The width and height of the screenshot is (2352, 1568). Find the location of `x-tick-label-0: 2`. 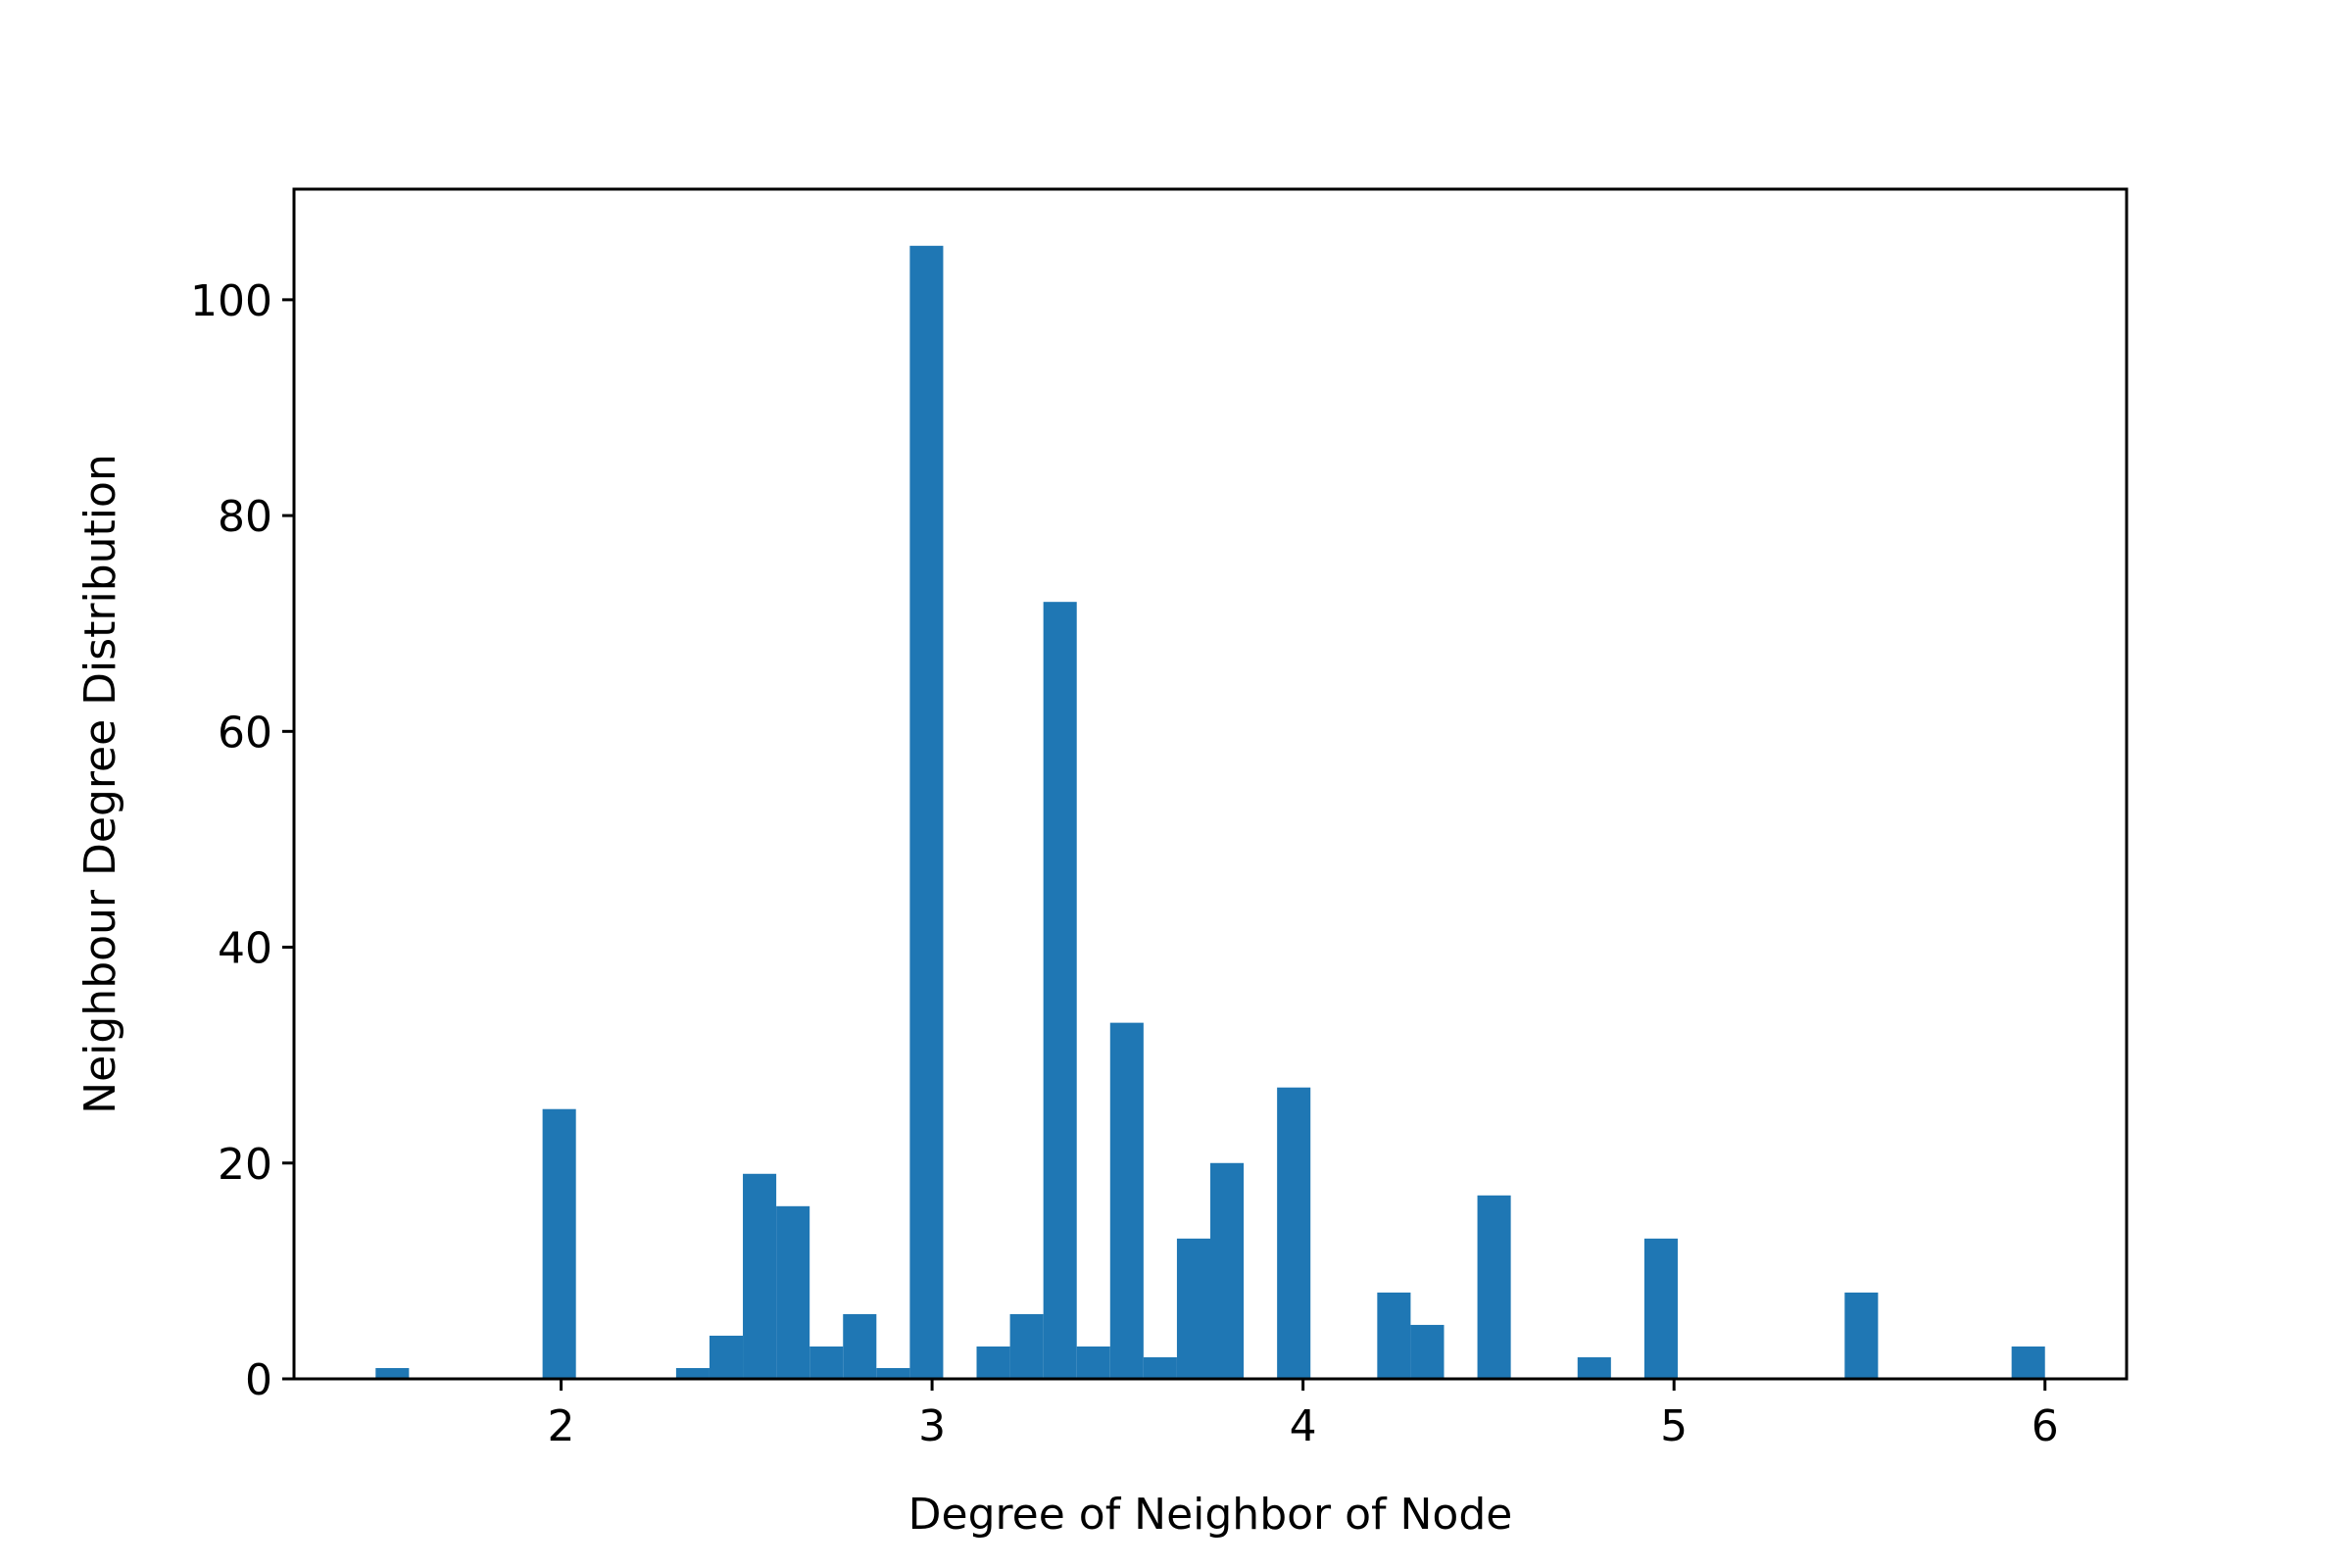

x-tick-label-0: 2 is located at coordinates (561, 1426).